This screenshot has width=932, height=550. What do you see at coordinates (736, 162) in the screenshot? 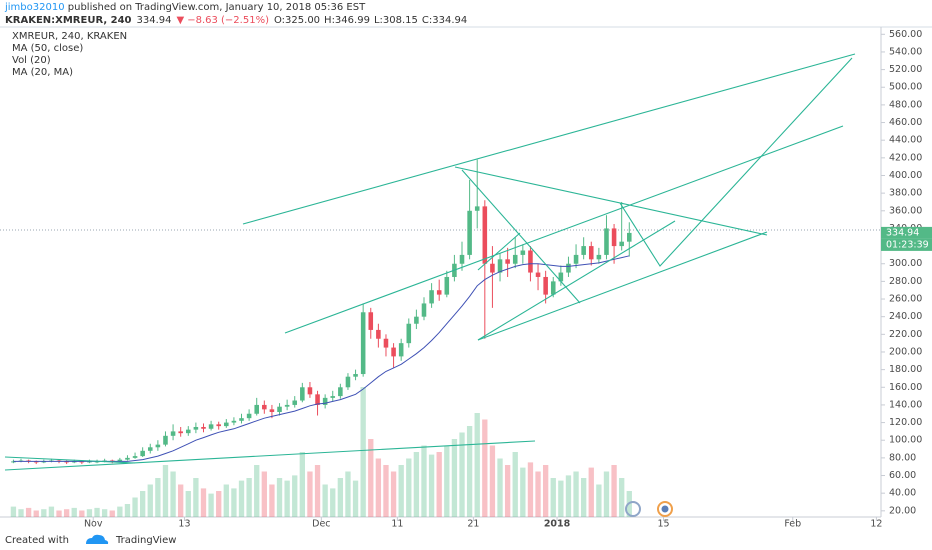
I see `projection` at bounding box center [736, 162].